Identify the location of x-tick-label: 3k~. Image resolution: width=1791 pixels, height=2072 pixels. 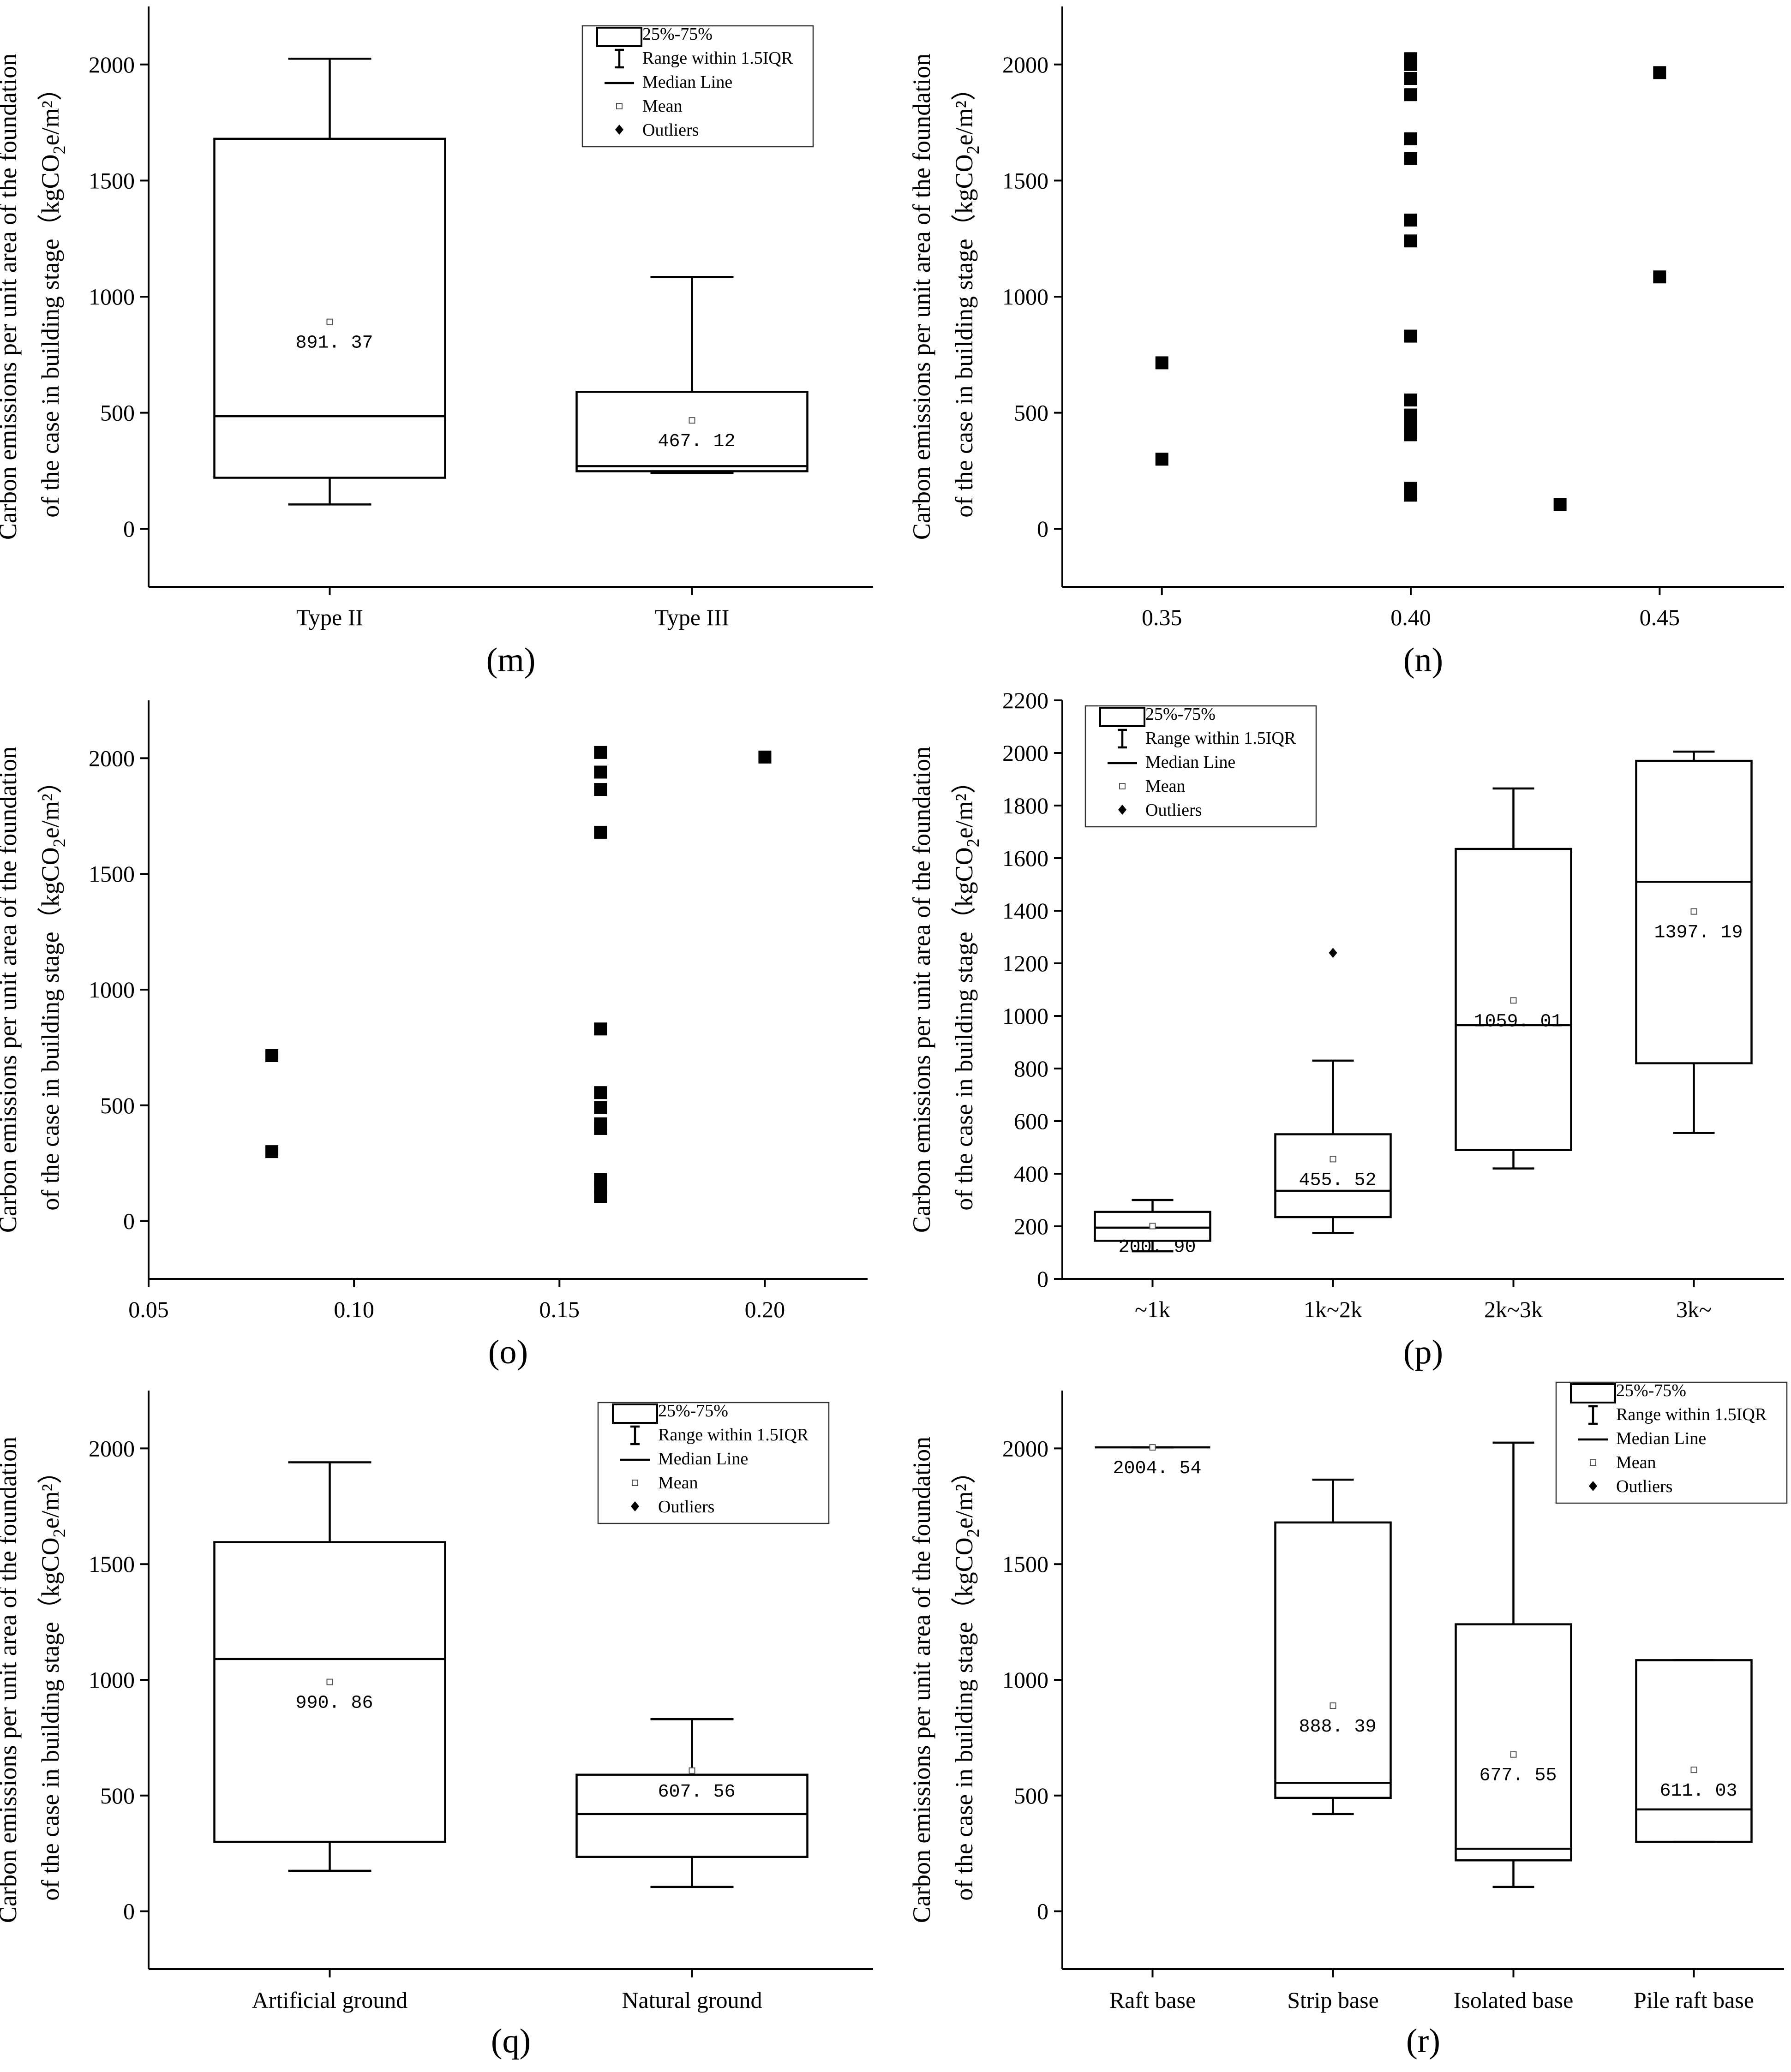
(1694, 1309).